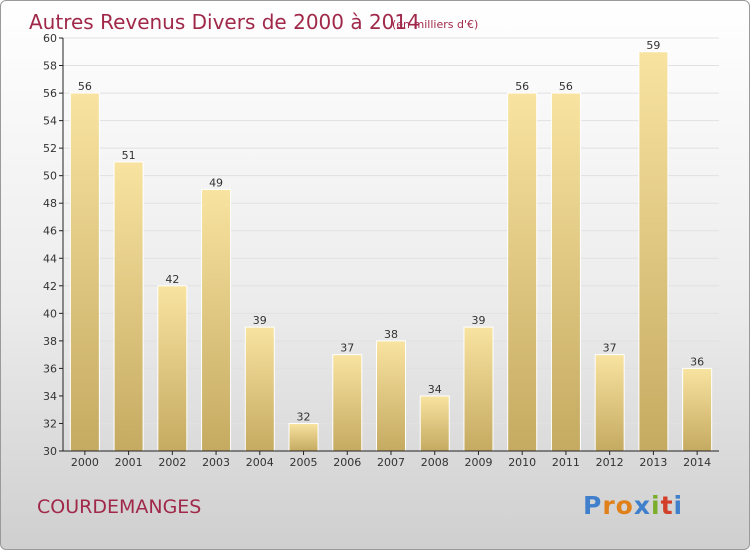  What do you see at coordinates (347, 462) in the screenshot?
I see `x-tick-label: 2006` at bounding box center [347, 462].